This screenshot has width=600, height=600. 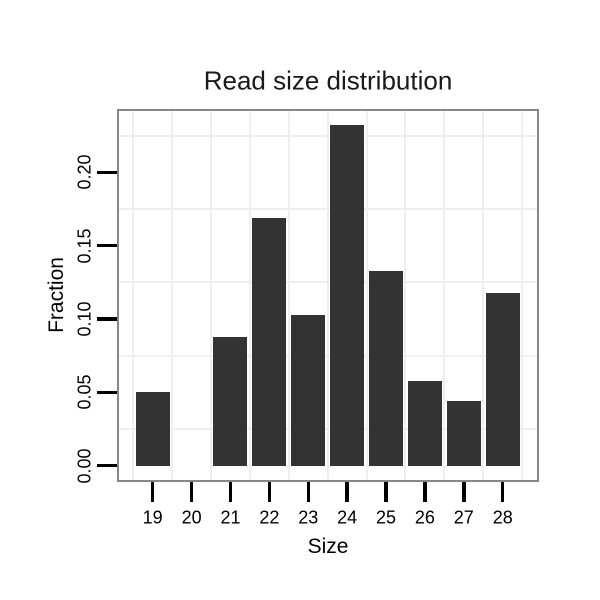 I want to click on x-tick-label-27: 27, so click(x=463, y=517).